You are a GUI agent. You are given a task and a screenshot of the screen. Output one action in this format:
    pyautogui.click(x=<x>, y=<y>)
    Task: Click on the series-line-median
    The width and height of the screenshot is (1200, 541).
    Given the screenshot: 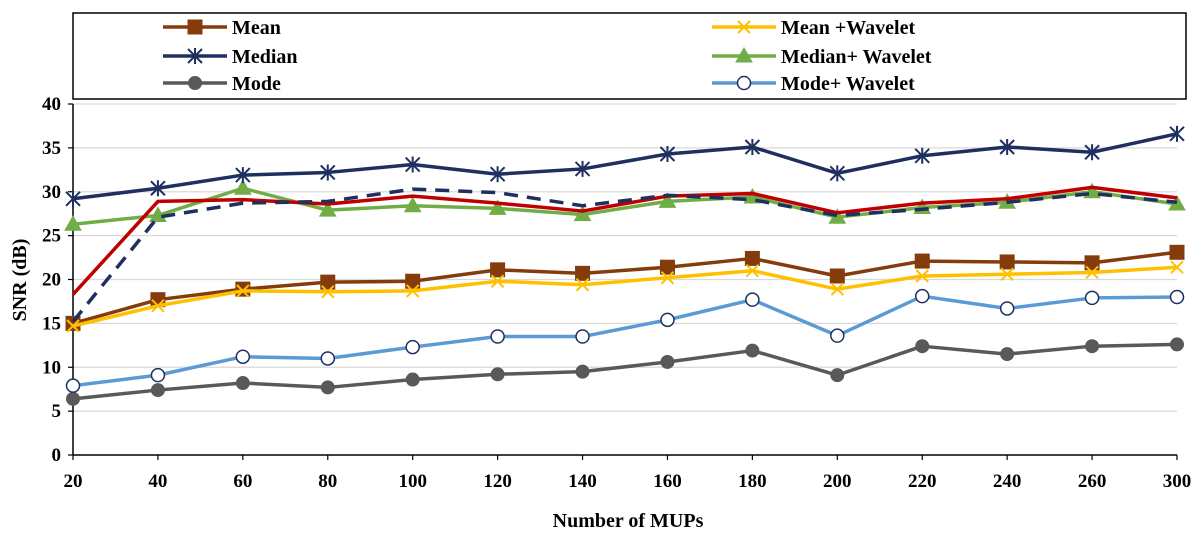 What is the action you would take?
    pyautogui.click(x=625, y=166)
    